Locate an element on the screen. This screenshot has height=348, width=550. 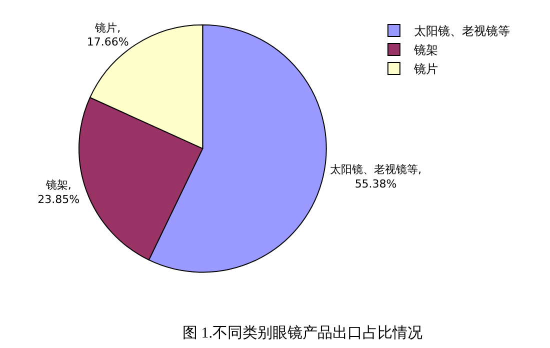
legend-label: 太阳镜、老视镜等 is located at coordinates (462, 31).